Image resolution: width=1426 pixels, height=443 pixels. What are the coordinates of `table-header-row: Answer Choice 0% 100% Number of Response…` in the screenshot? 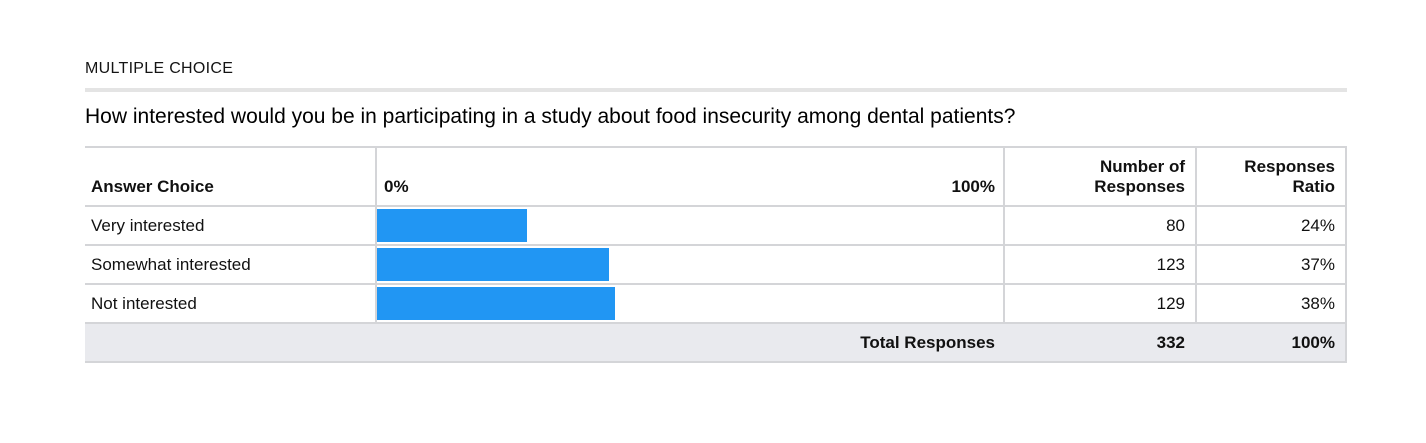 It's located at (715, 177).